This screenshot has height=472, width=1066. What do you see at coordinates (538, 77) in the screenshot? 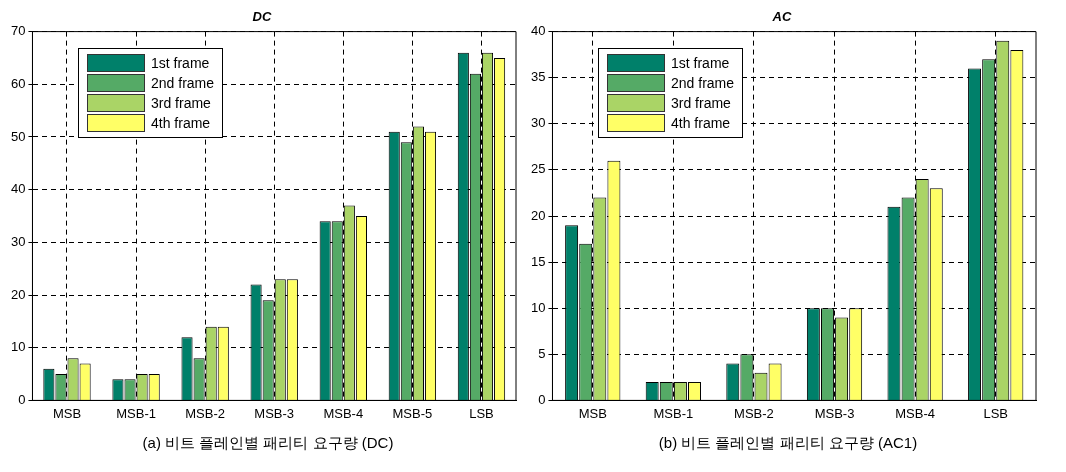
I see `y-tick-label: 35` at bounding box center [538, 77].